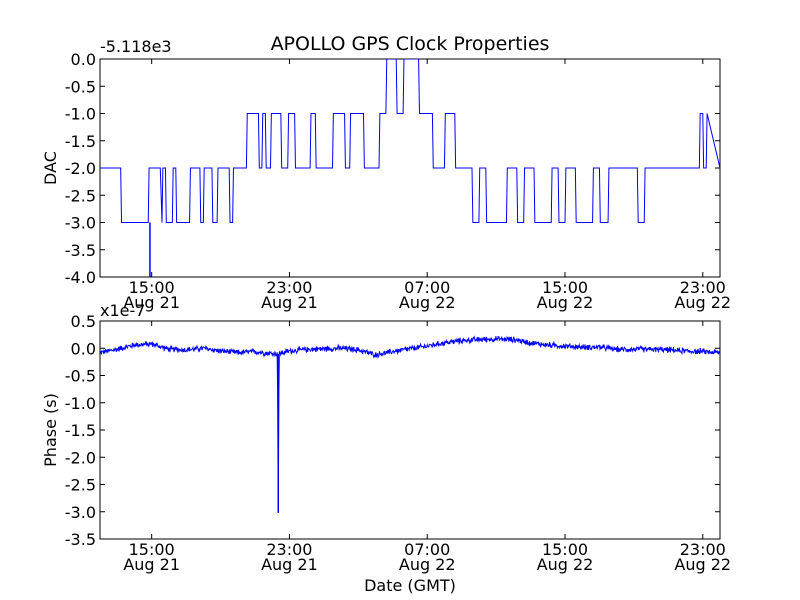  What do you see at coordinates (80, 539) in the screenshot?
I see `phase-ytick-label: -3.5` at bounding box center [80, 539].